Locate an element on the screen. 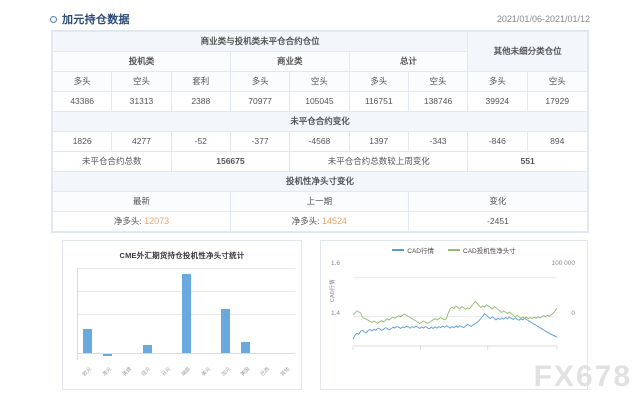 This screenshot has height=400, width=640. x-label-slot: 美元 is located at coordinates (206, 372).